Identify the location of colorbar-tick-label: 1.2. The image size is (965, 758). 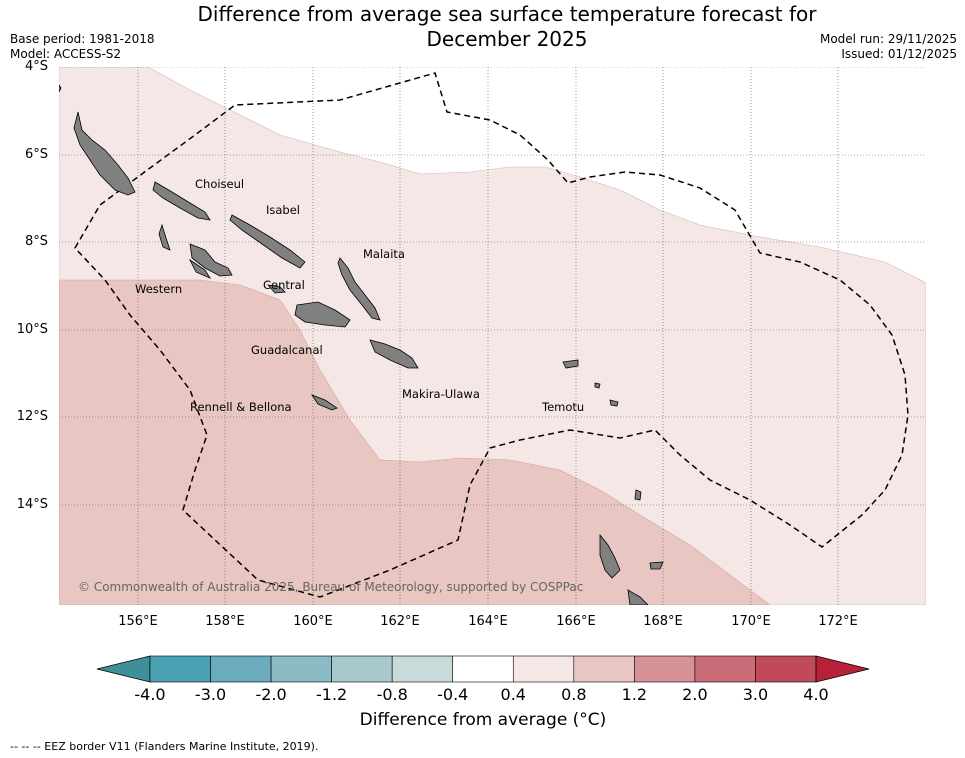
(634, 694).